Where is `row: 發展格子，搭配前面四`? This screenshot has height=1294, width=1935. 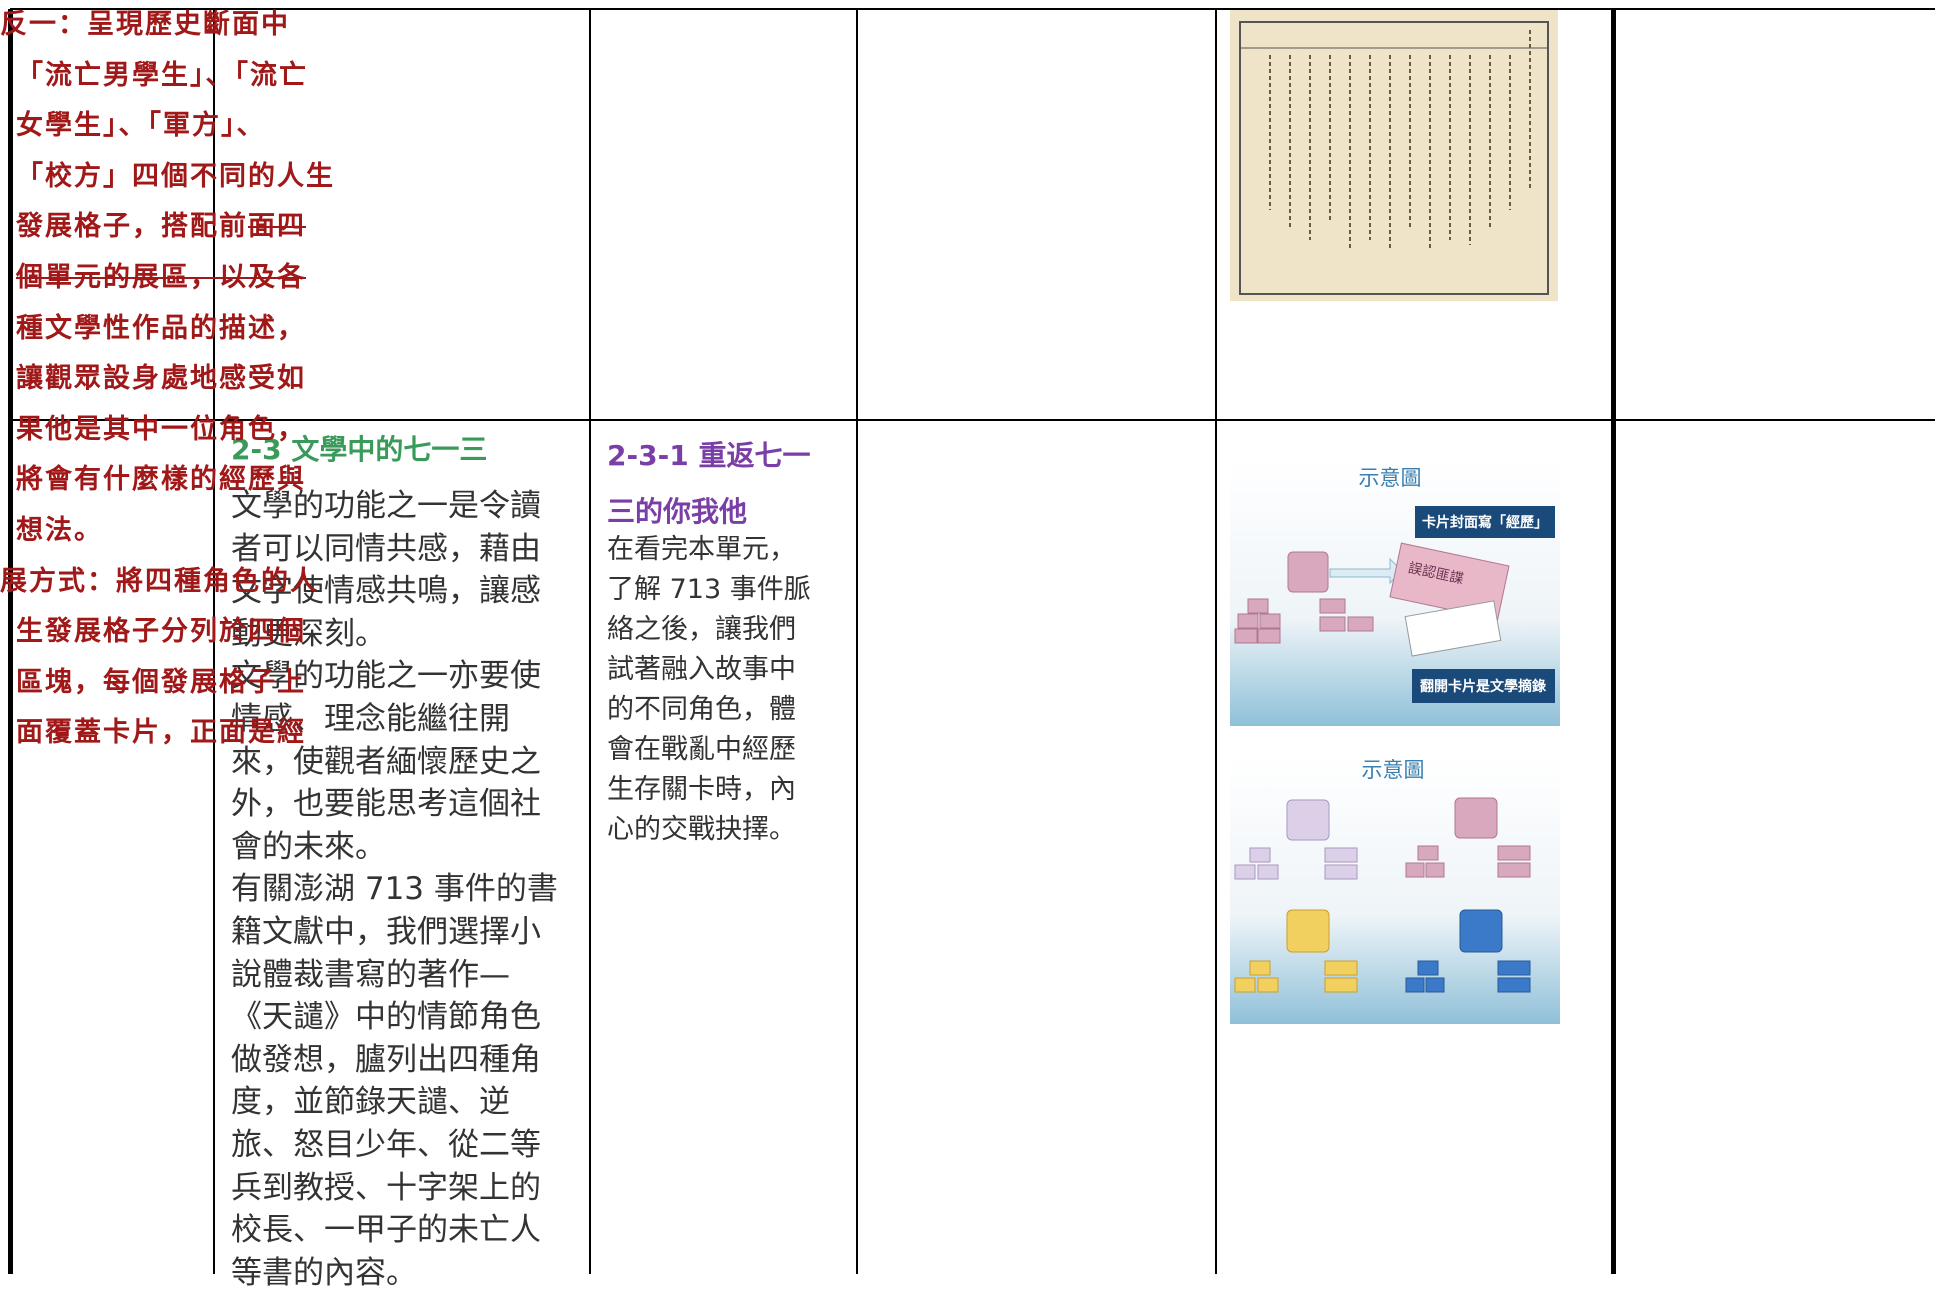 row: 發展格子，搭配前面四 is located at coordinates (167, 227).